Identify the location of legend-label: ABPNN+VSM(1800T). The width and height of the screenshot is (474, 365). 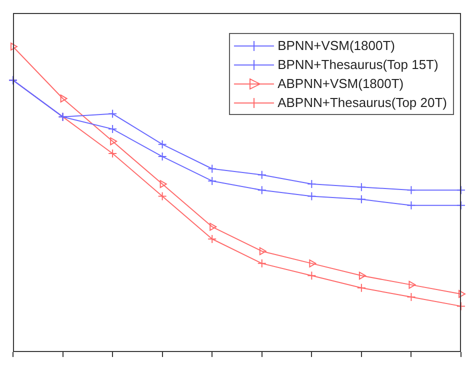
(341, 84).